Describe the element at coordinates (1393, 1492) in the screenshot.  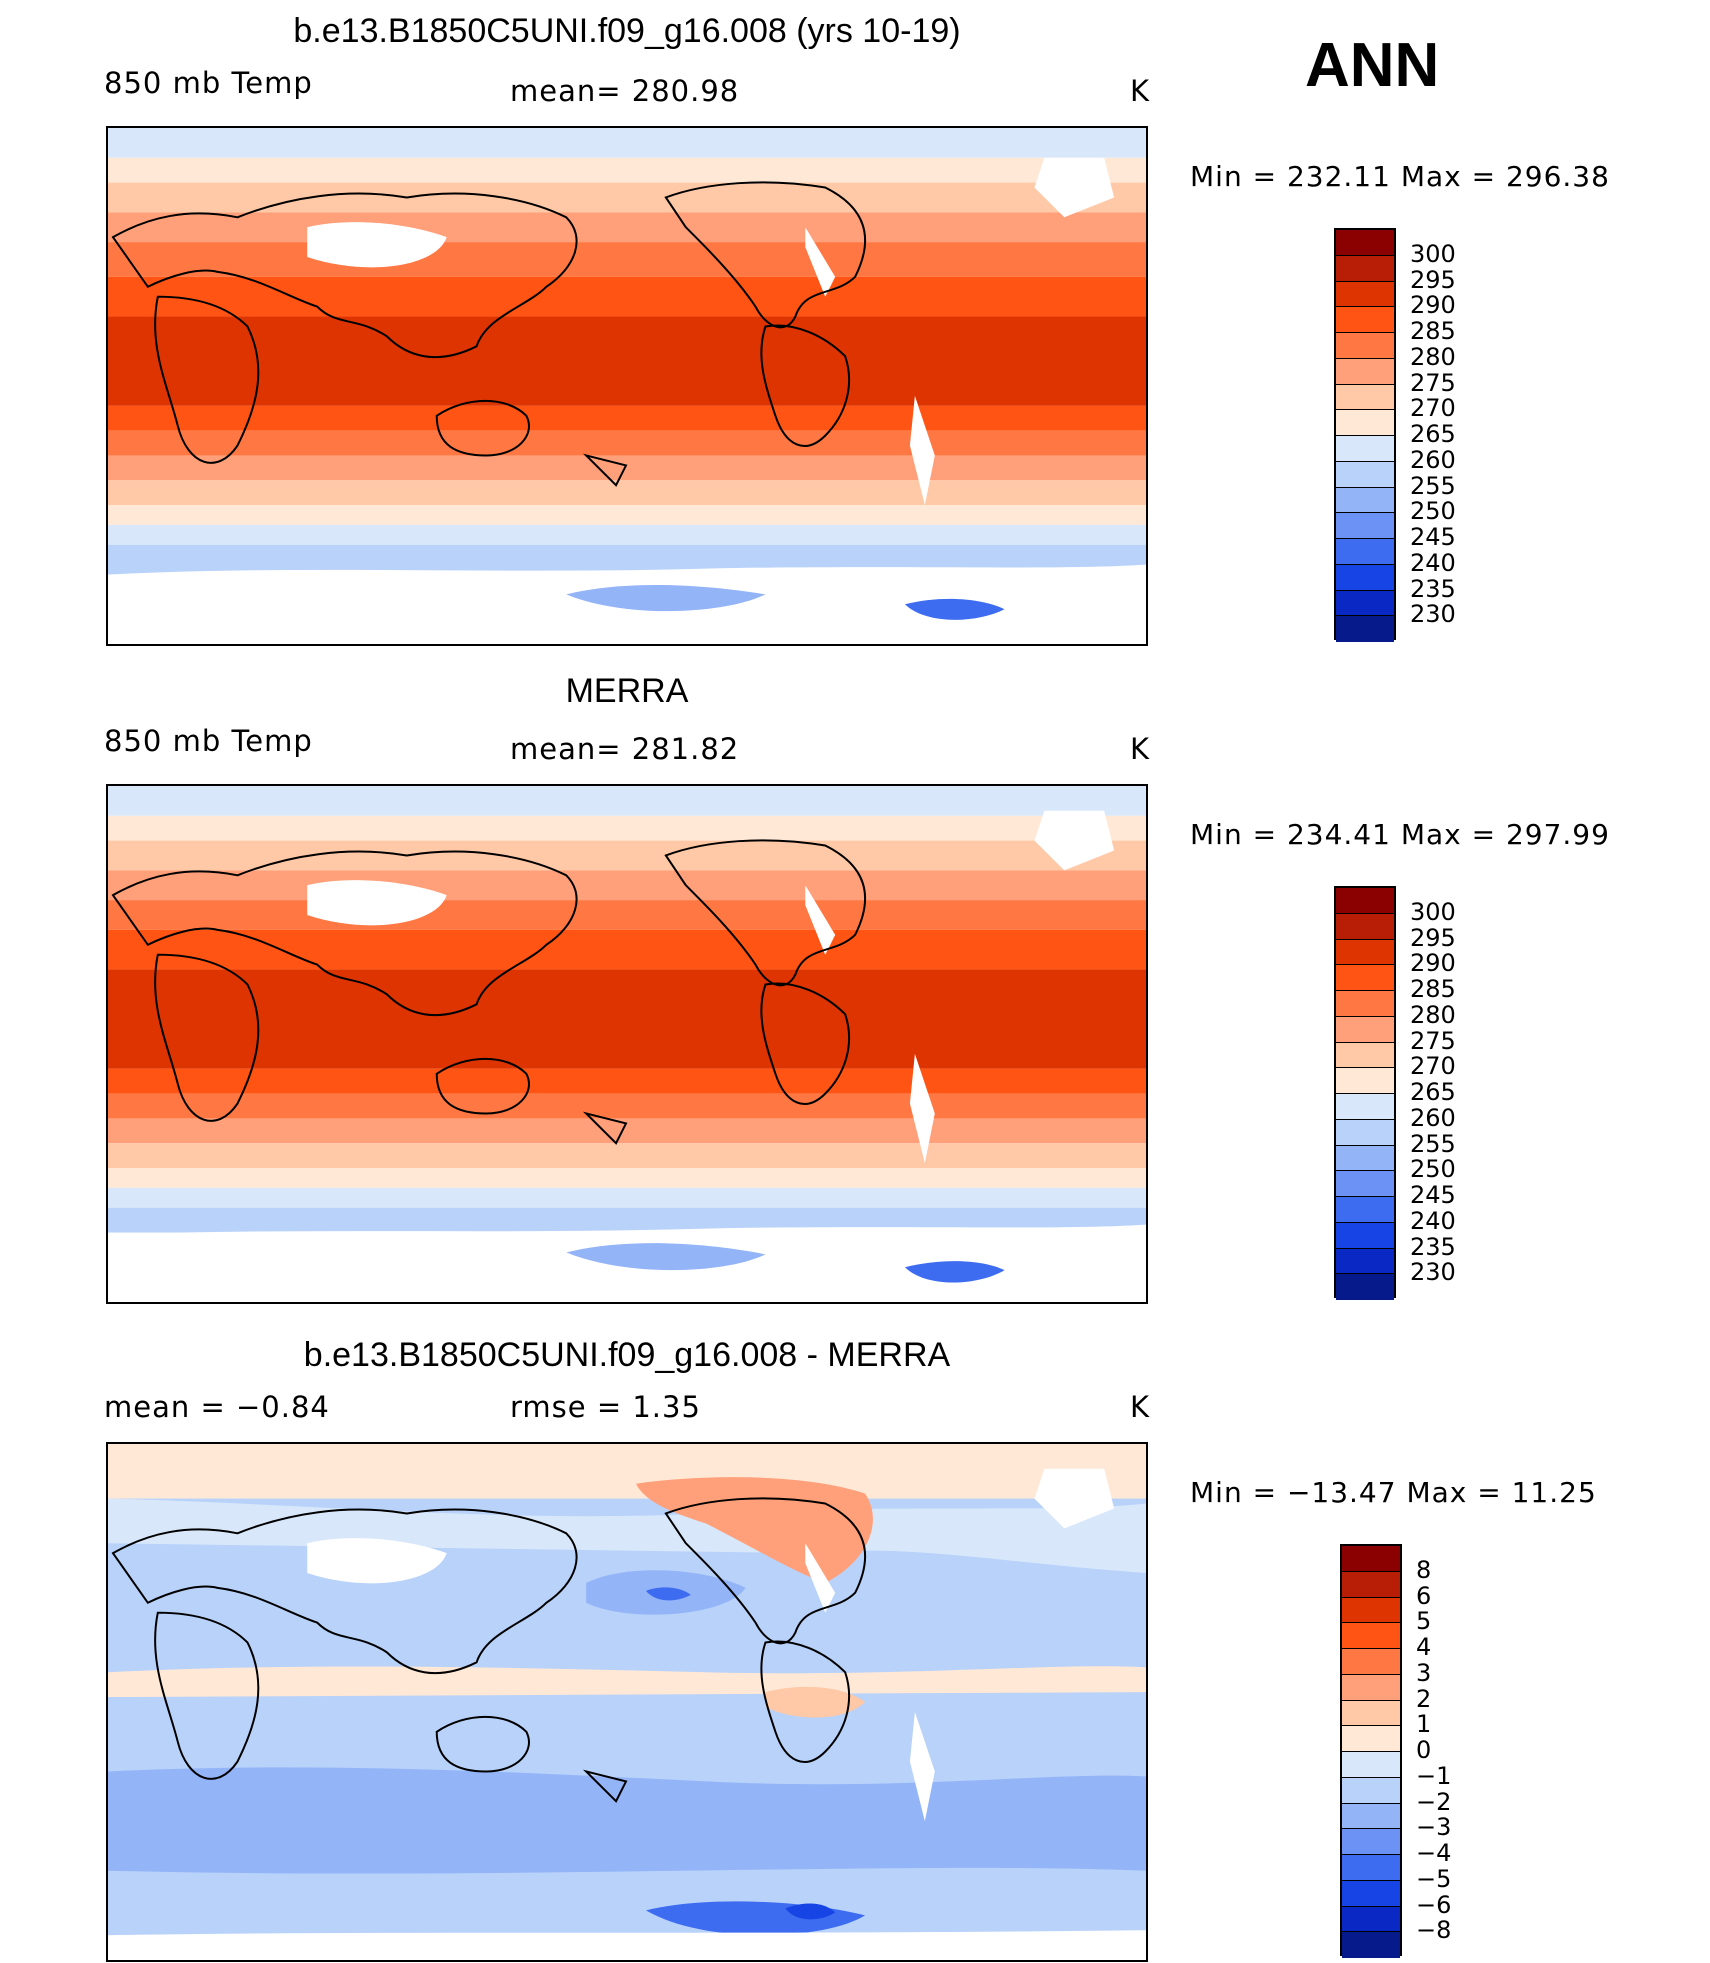
I see `panel3-minmax: Min = −13.47 Max = 11.25` at that location.